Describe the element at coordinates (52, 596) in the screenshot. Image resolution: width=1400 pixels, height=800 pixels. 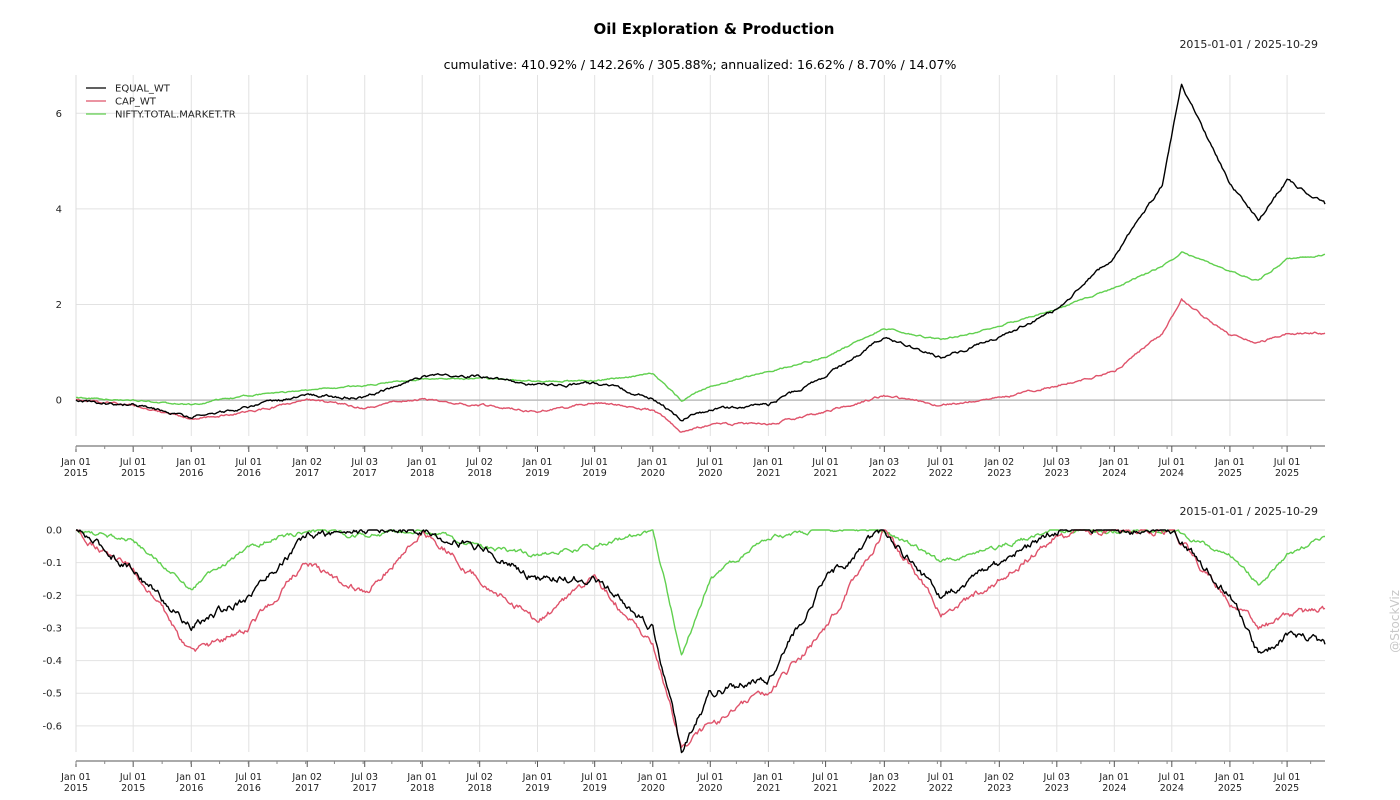
I see `y-tick-label: -0.2` at that location.